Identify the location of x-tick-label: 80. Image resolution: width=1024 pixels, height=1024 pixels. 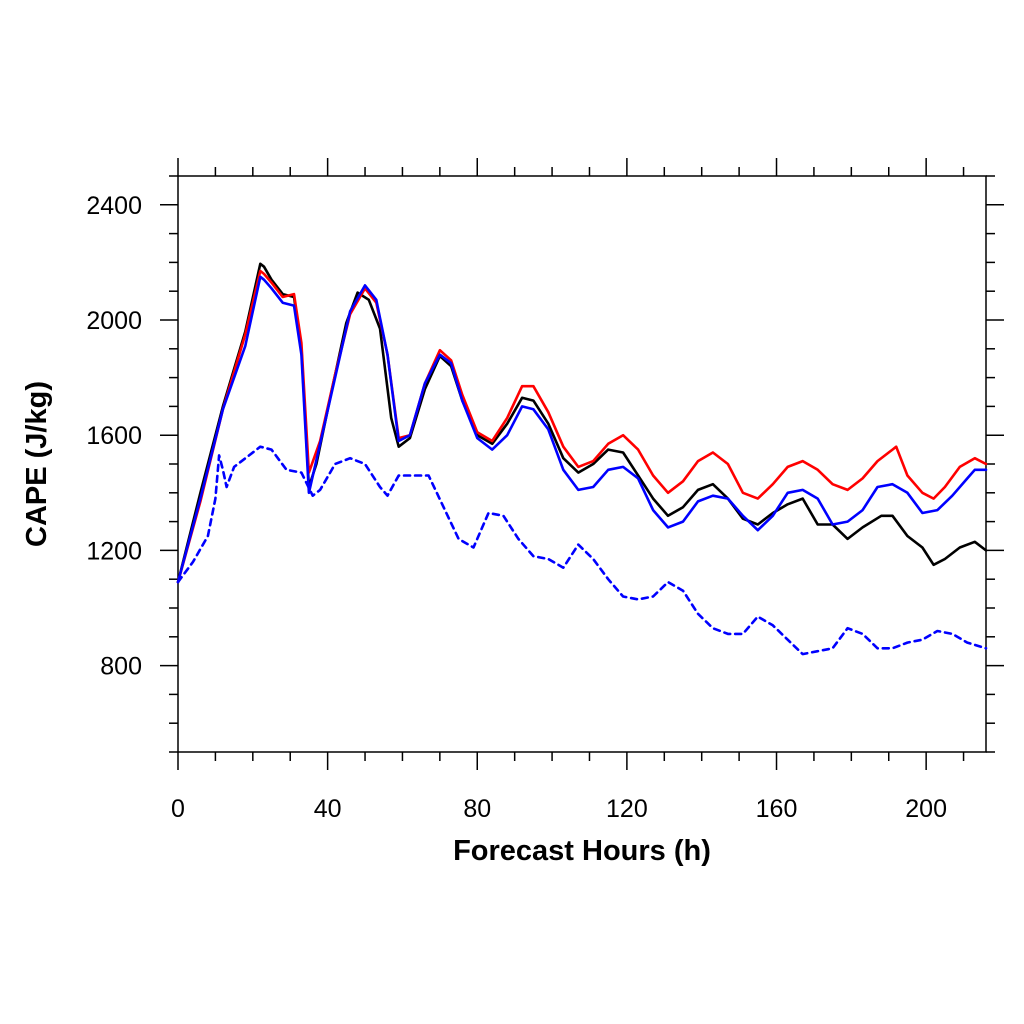
(477, 809).